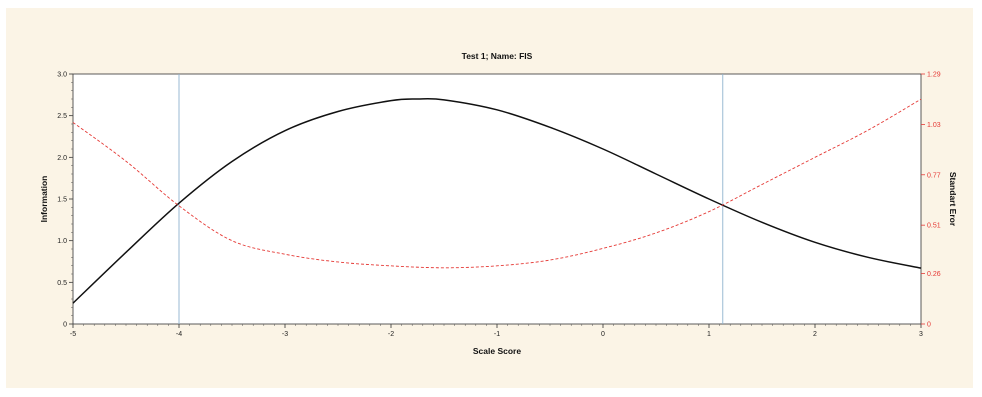 The width and height of the screenshot is (982, 397). I want to click on y-tick-label: 2.0, so click(62, 158).